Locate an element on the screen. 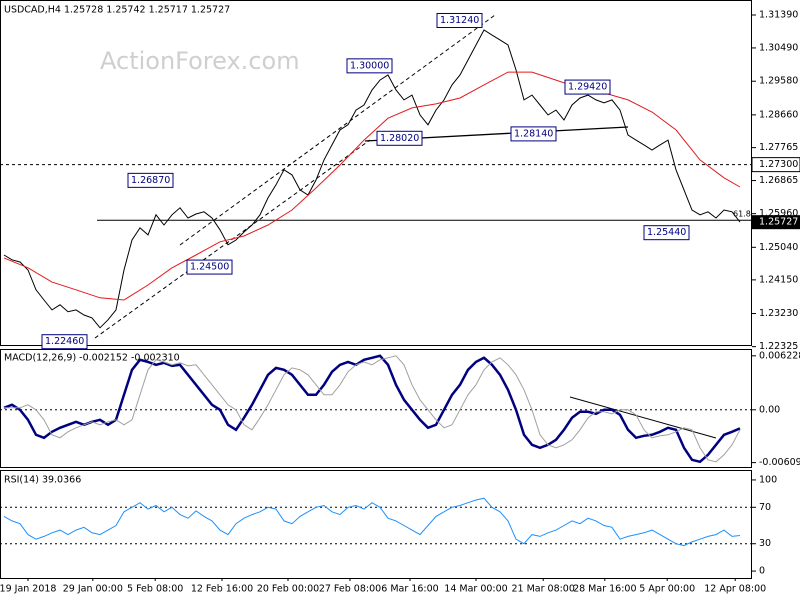  watermark: ActionForex.com is located at coordinates (200, 61).